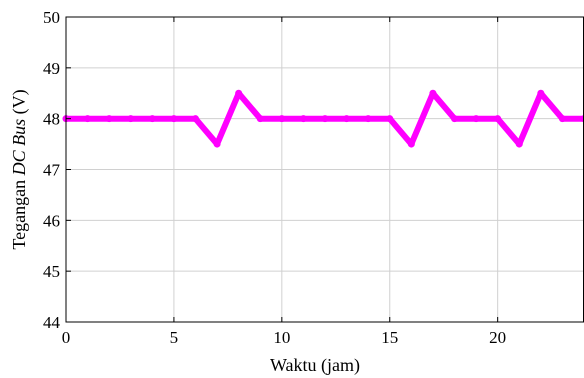 Image resolution: width=584 pixels, height=378 pixels. I want to click on y-tick-label: 50, so click(51, 17).